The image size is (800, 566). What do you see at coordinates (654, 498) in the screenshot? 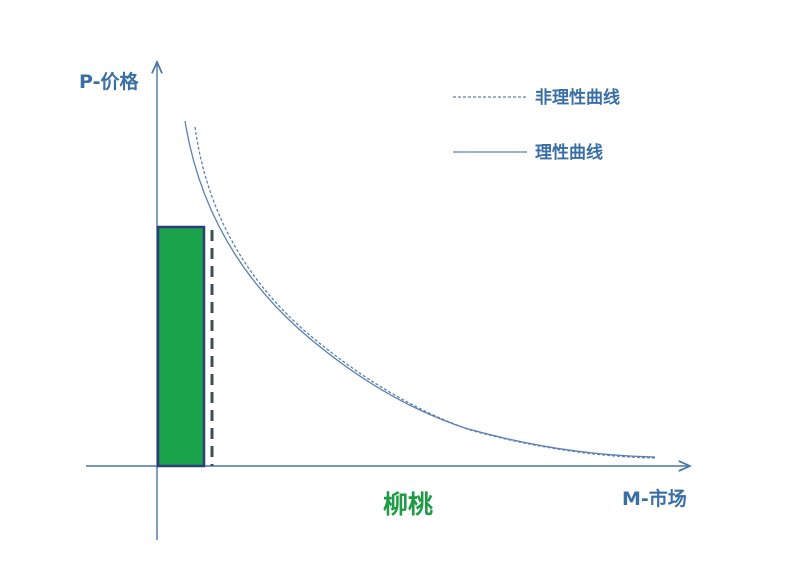
I see `x-axis-label: M-市场` at bounding box center [654, 498].